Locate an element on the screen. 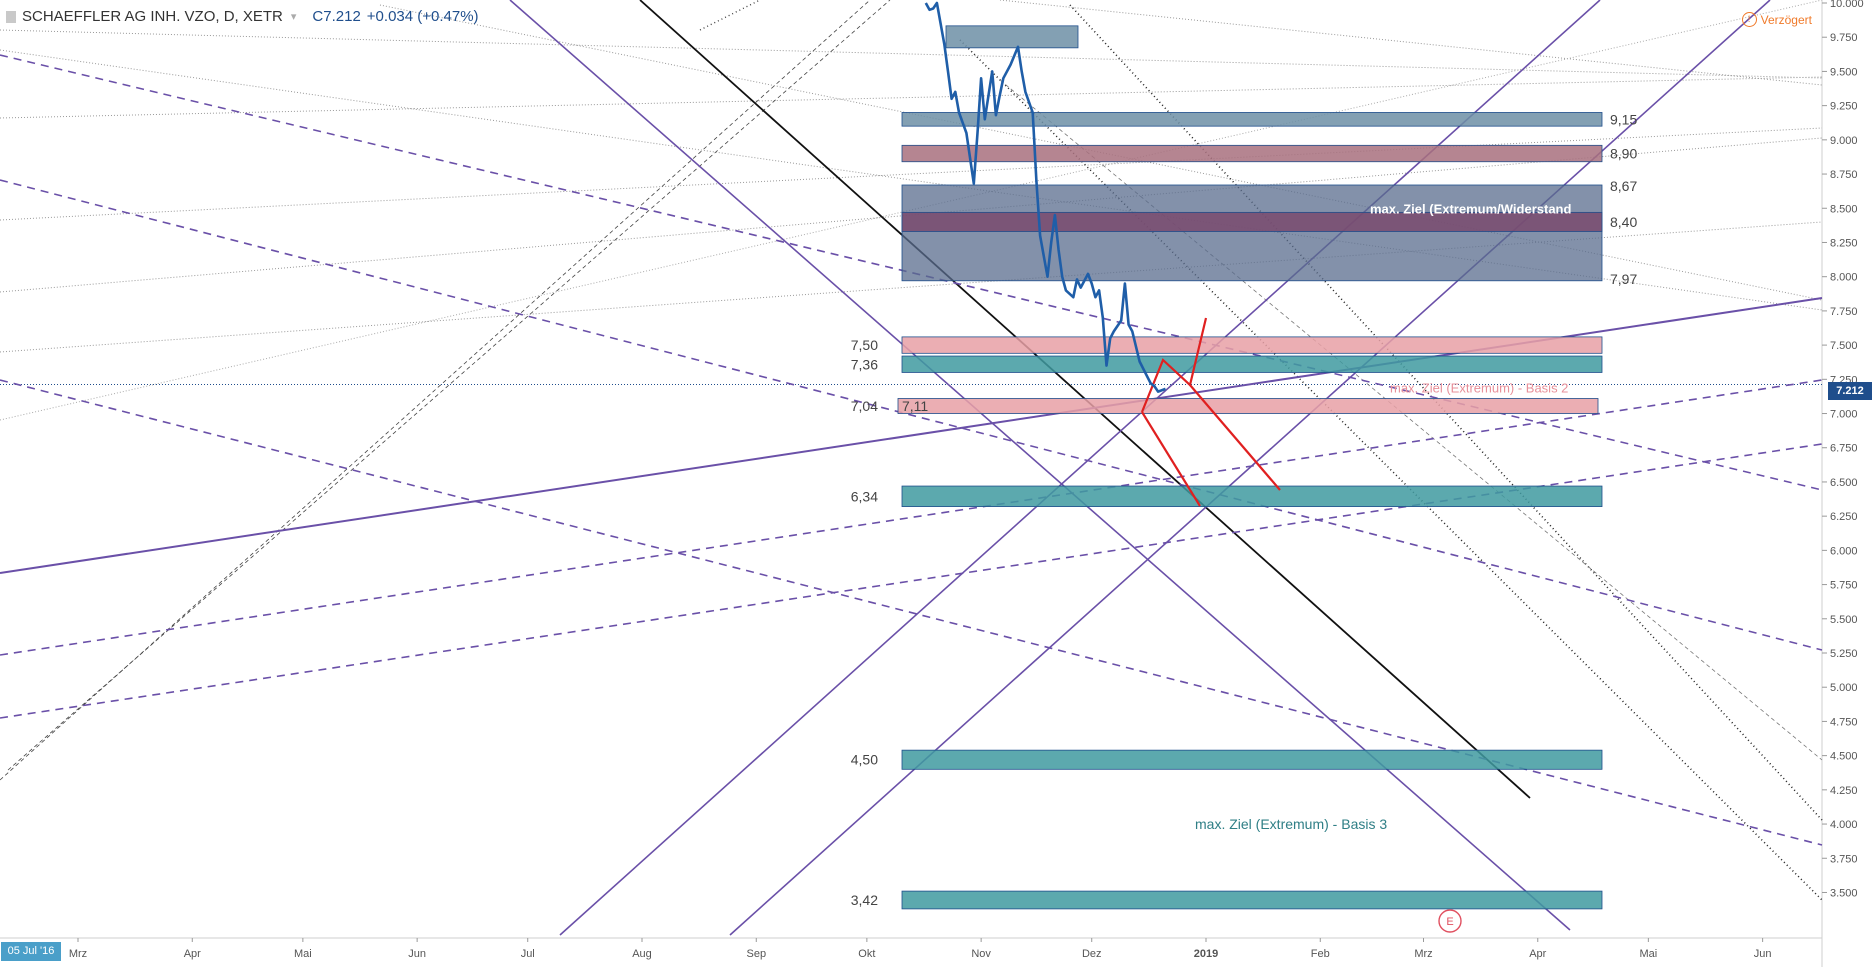  price-series-line is located at coordinates (1045, 197).